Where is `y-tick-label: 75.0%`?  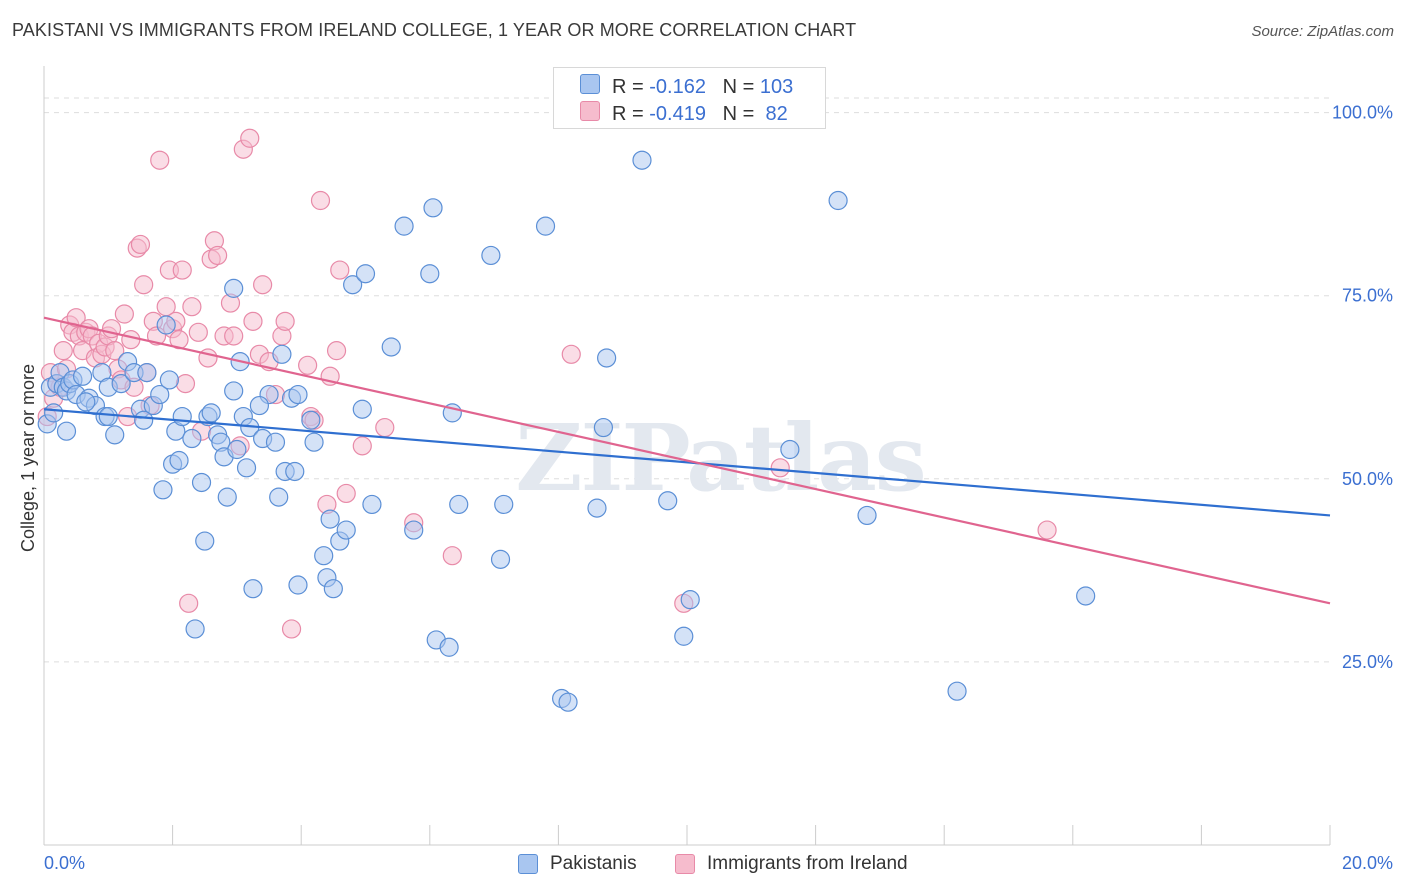 y-tick-label: 75.0% is located at coordinates (1367, 296).